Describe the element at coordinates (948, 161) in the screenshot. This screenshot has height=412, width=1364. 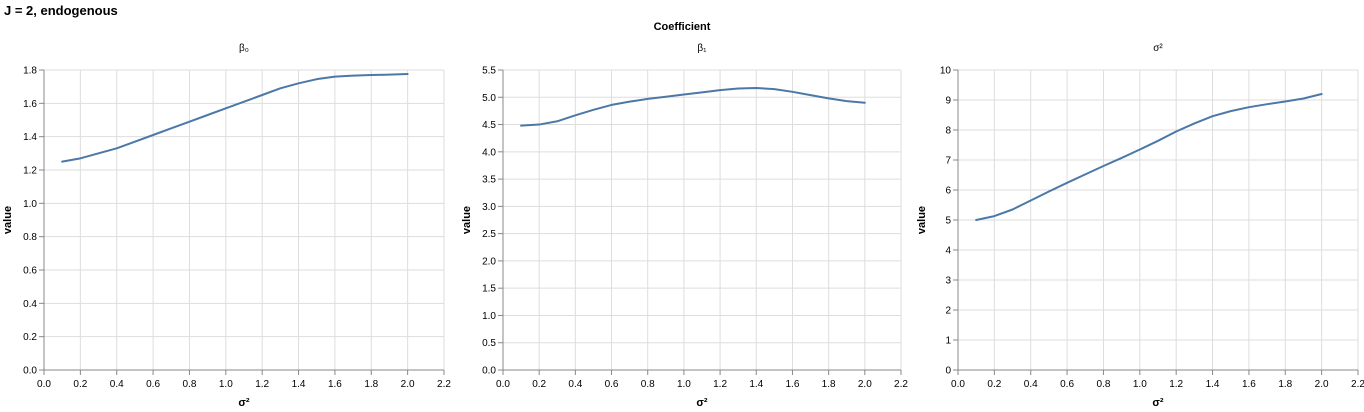
I see `y-tick-label: 7` at that location.